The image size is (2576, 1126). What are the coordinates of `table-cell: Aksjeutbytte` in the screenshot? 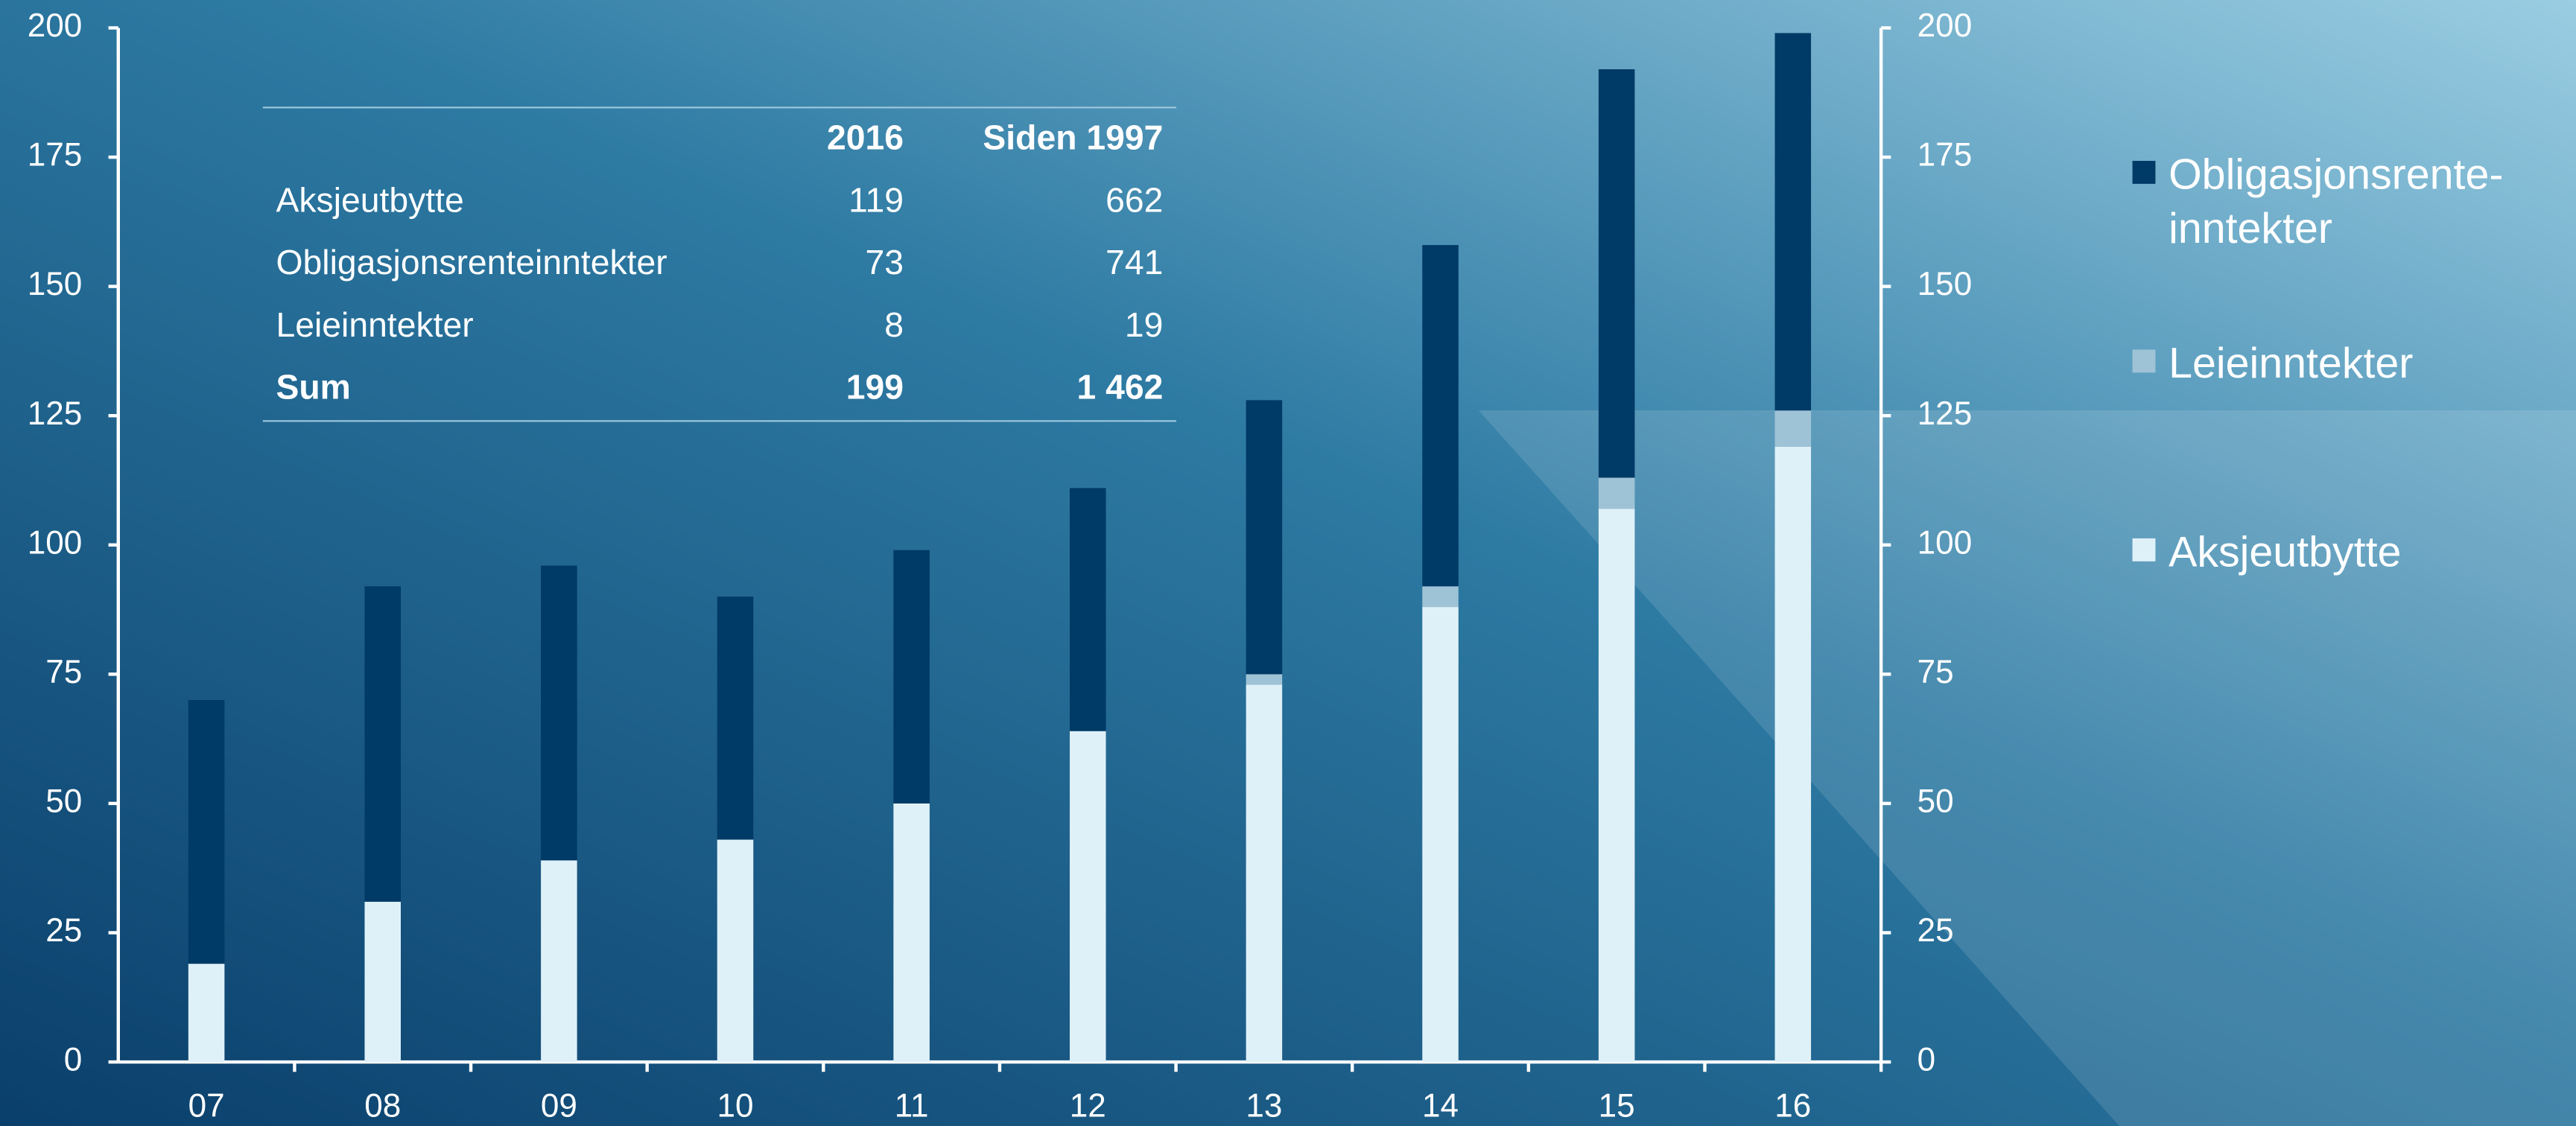 It's located at (370, 201).